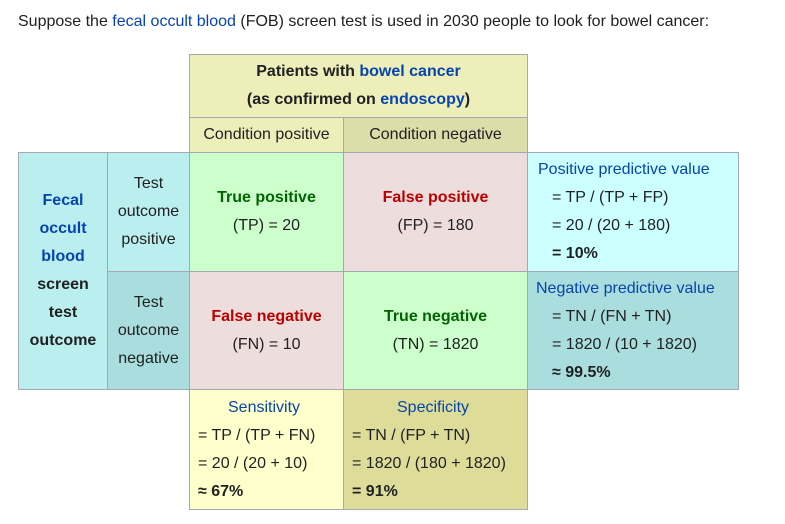 This screenshot has height=524, width=785. Describe the element at coordinates (63, 271) in the screenshot. I see `fob-row-header: Fecal occult blood screen test outcome` at that location.